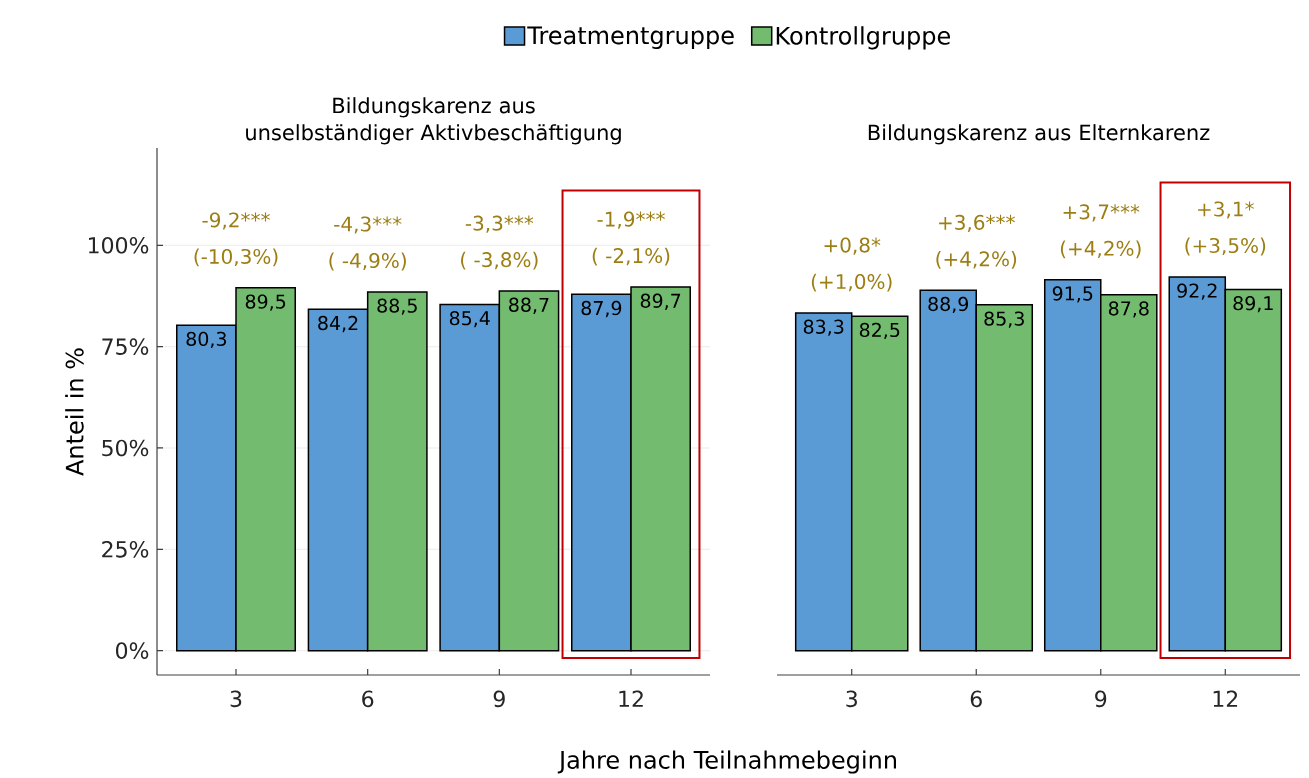 This screenshot has height=778, width=1309. What do you see at coordinates (823, 327) in the screenshot?
I see `data-label: 83,3` at bounding box center [823, 327].